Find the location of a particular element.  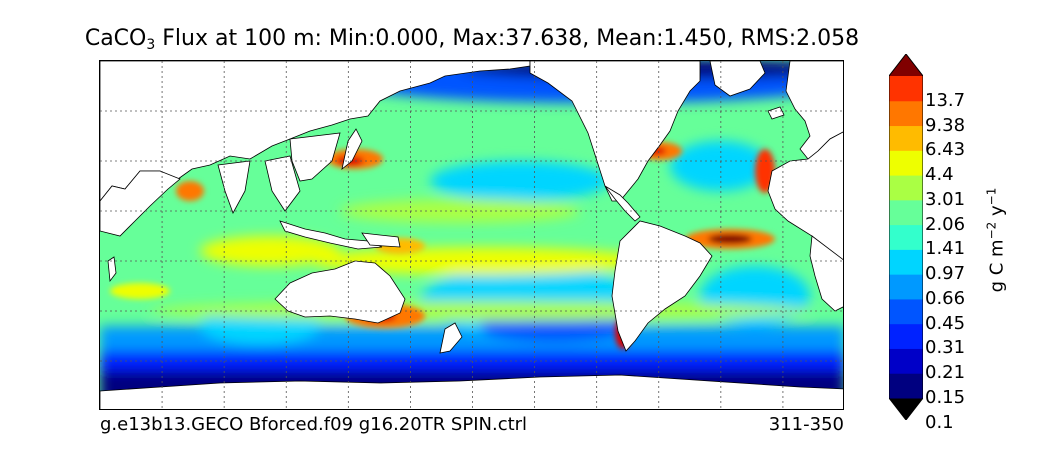

units-mid: y is located at coordinates (997, 213).